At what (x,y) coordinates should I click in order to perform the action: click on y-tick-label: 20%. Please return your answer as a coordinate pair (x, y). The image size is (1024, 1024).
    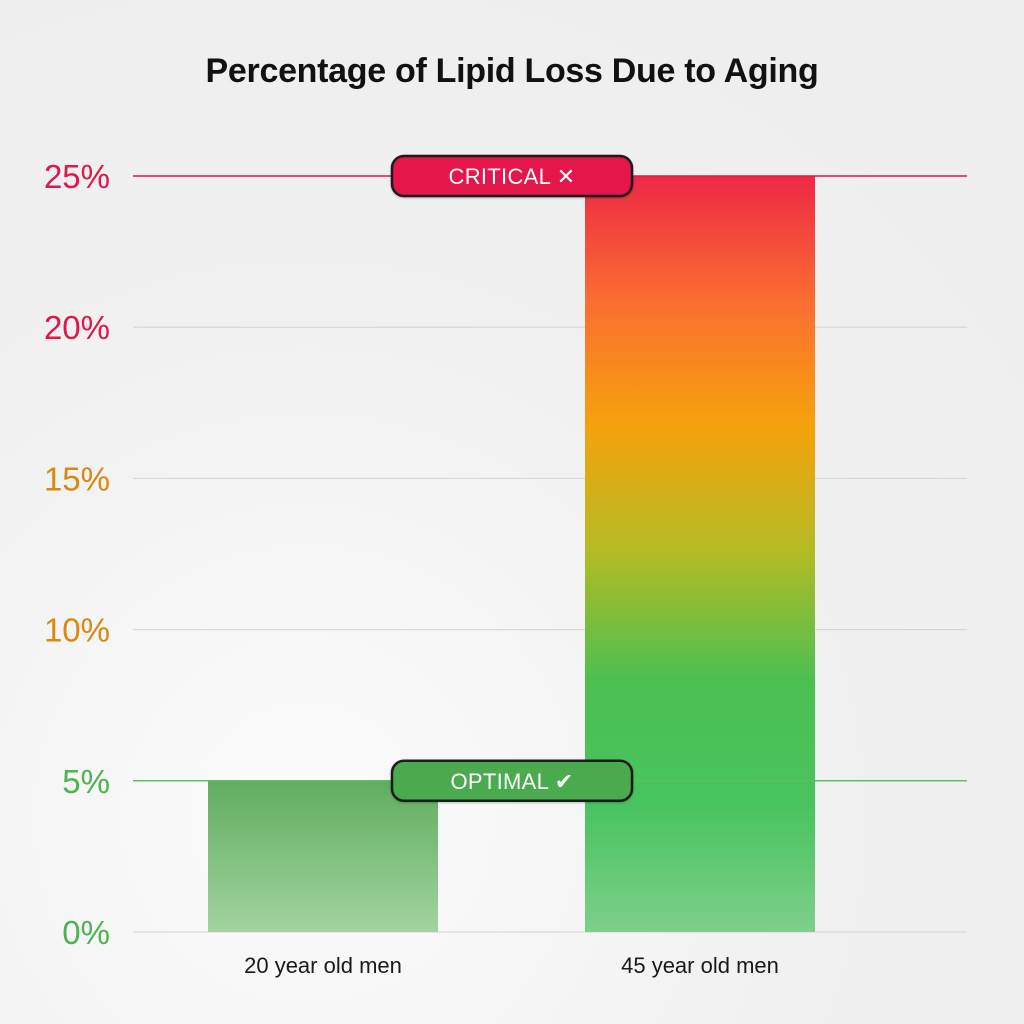
    Looking at the image, I should click on (77, 327).